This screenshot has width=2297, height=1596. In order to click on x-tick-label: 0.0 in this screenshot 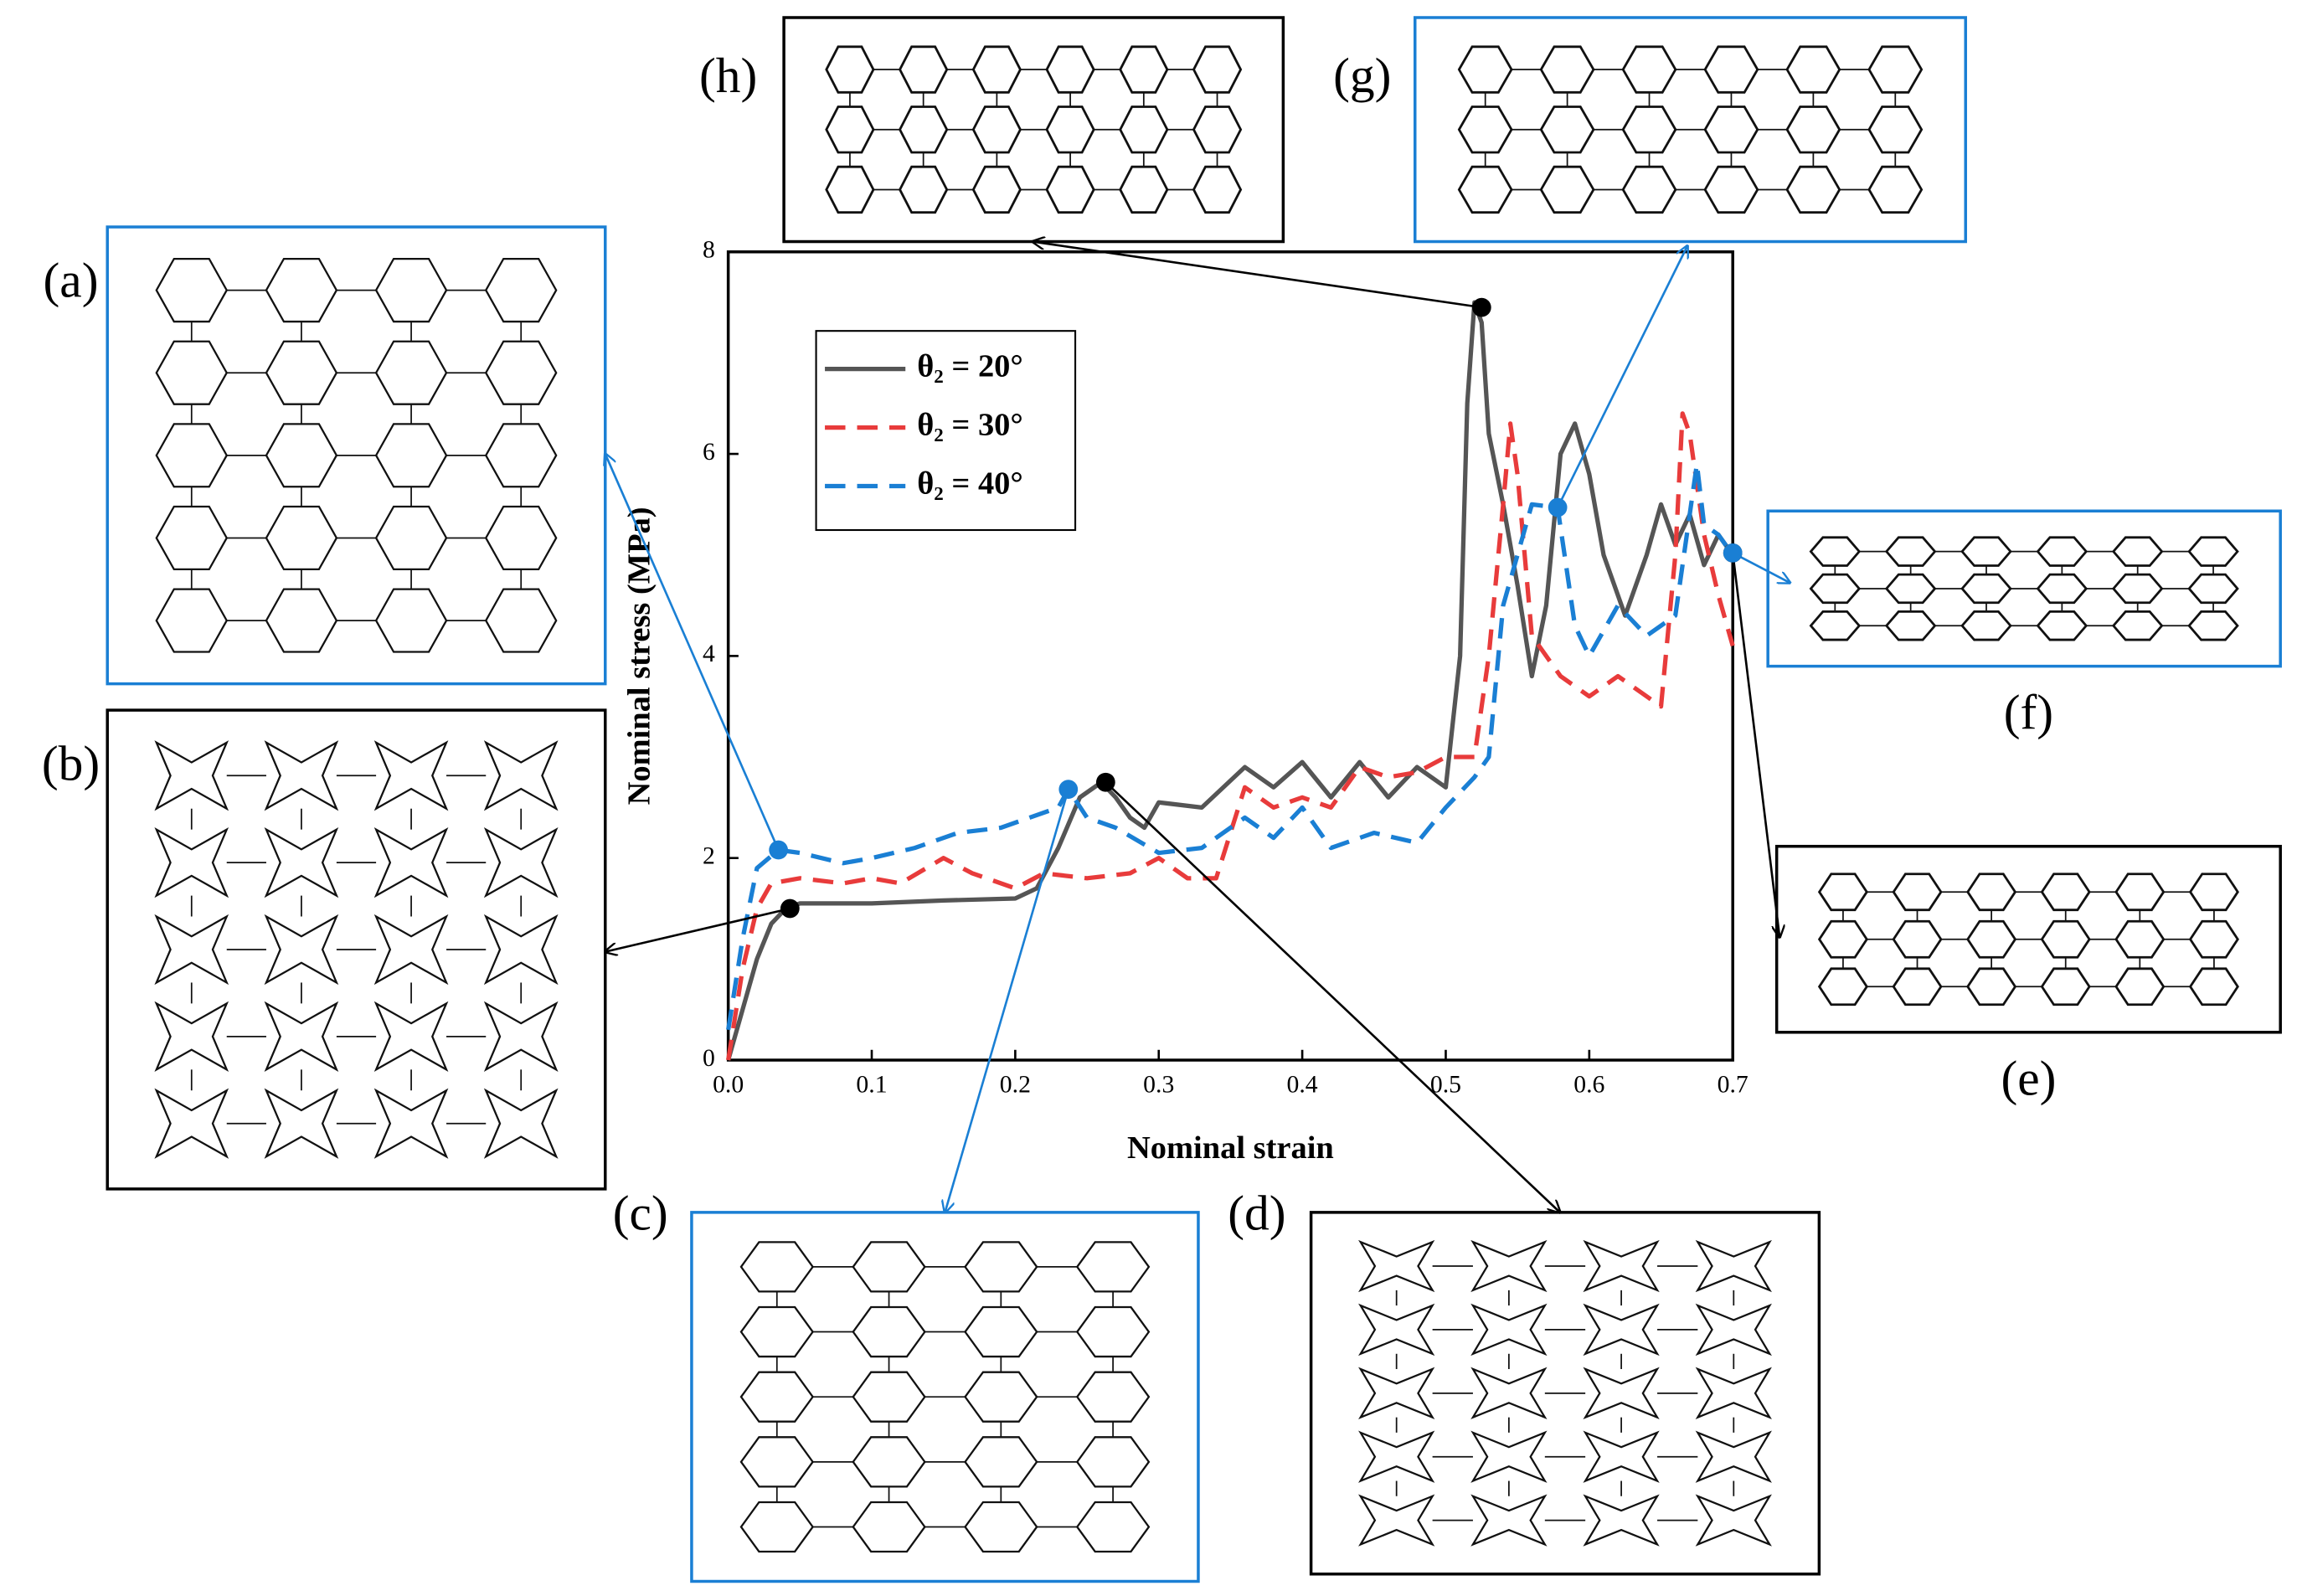, I will do `click(728, 1084)`.